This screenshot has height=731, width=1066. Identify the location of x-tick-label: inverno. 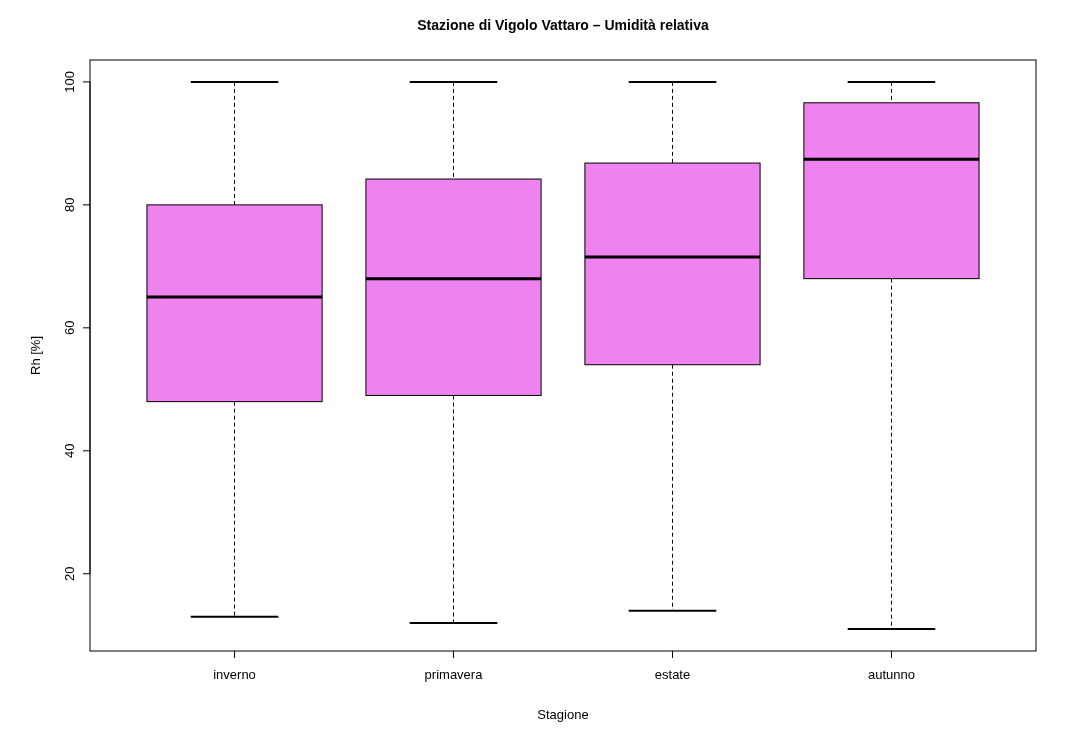
(234, 674).